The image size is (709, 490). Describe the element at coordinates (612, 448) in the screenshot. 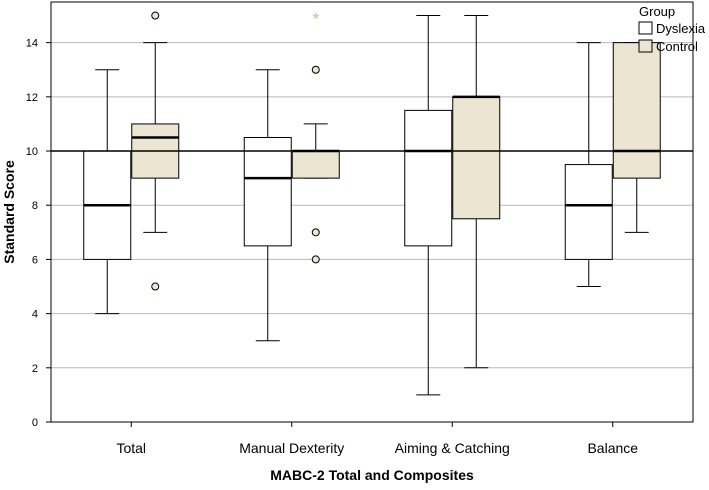

I see `x-tick-label: Balance` at that location.